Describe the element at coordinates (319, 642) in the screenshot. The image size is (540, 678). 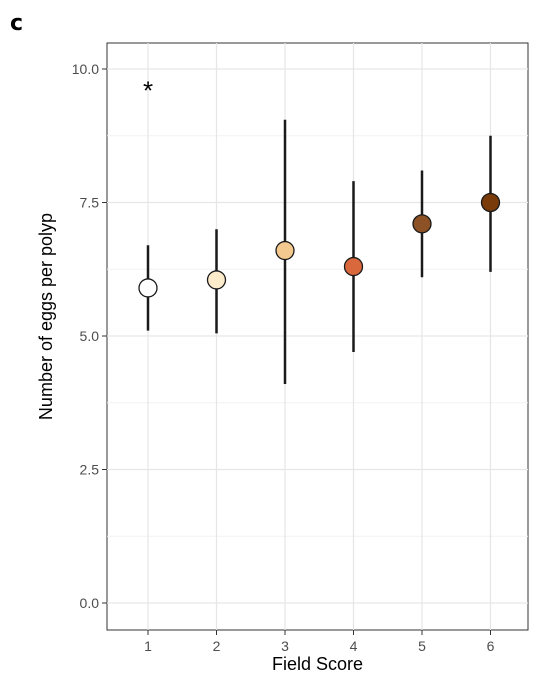
I see `x-axis: 1 2 3 4 5 6` at that location.